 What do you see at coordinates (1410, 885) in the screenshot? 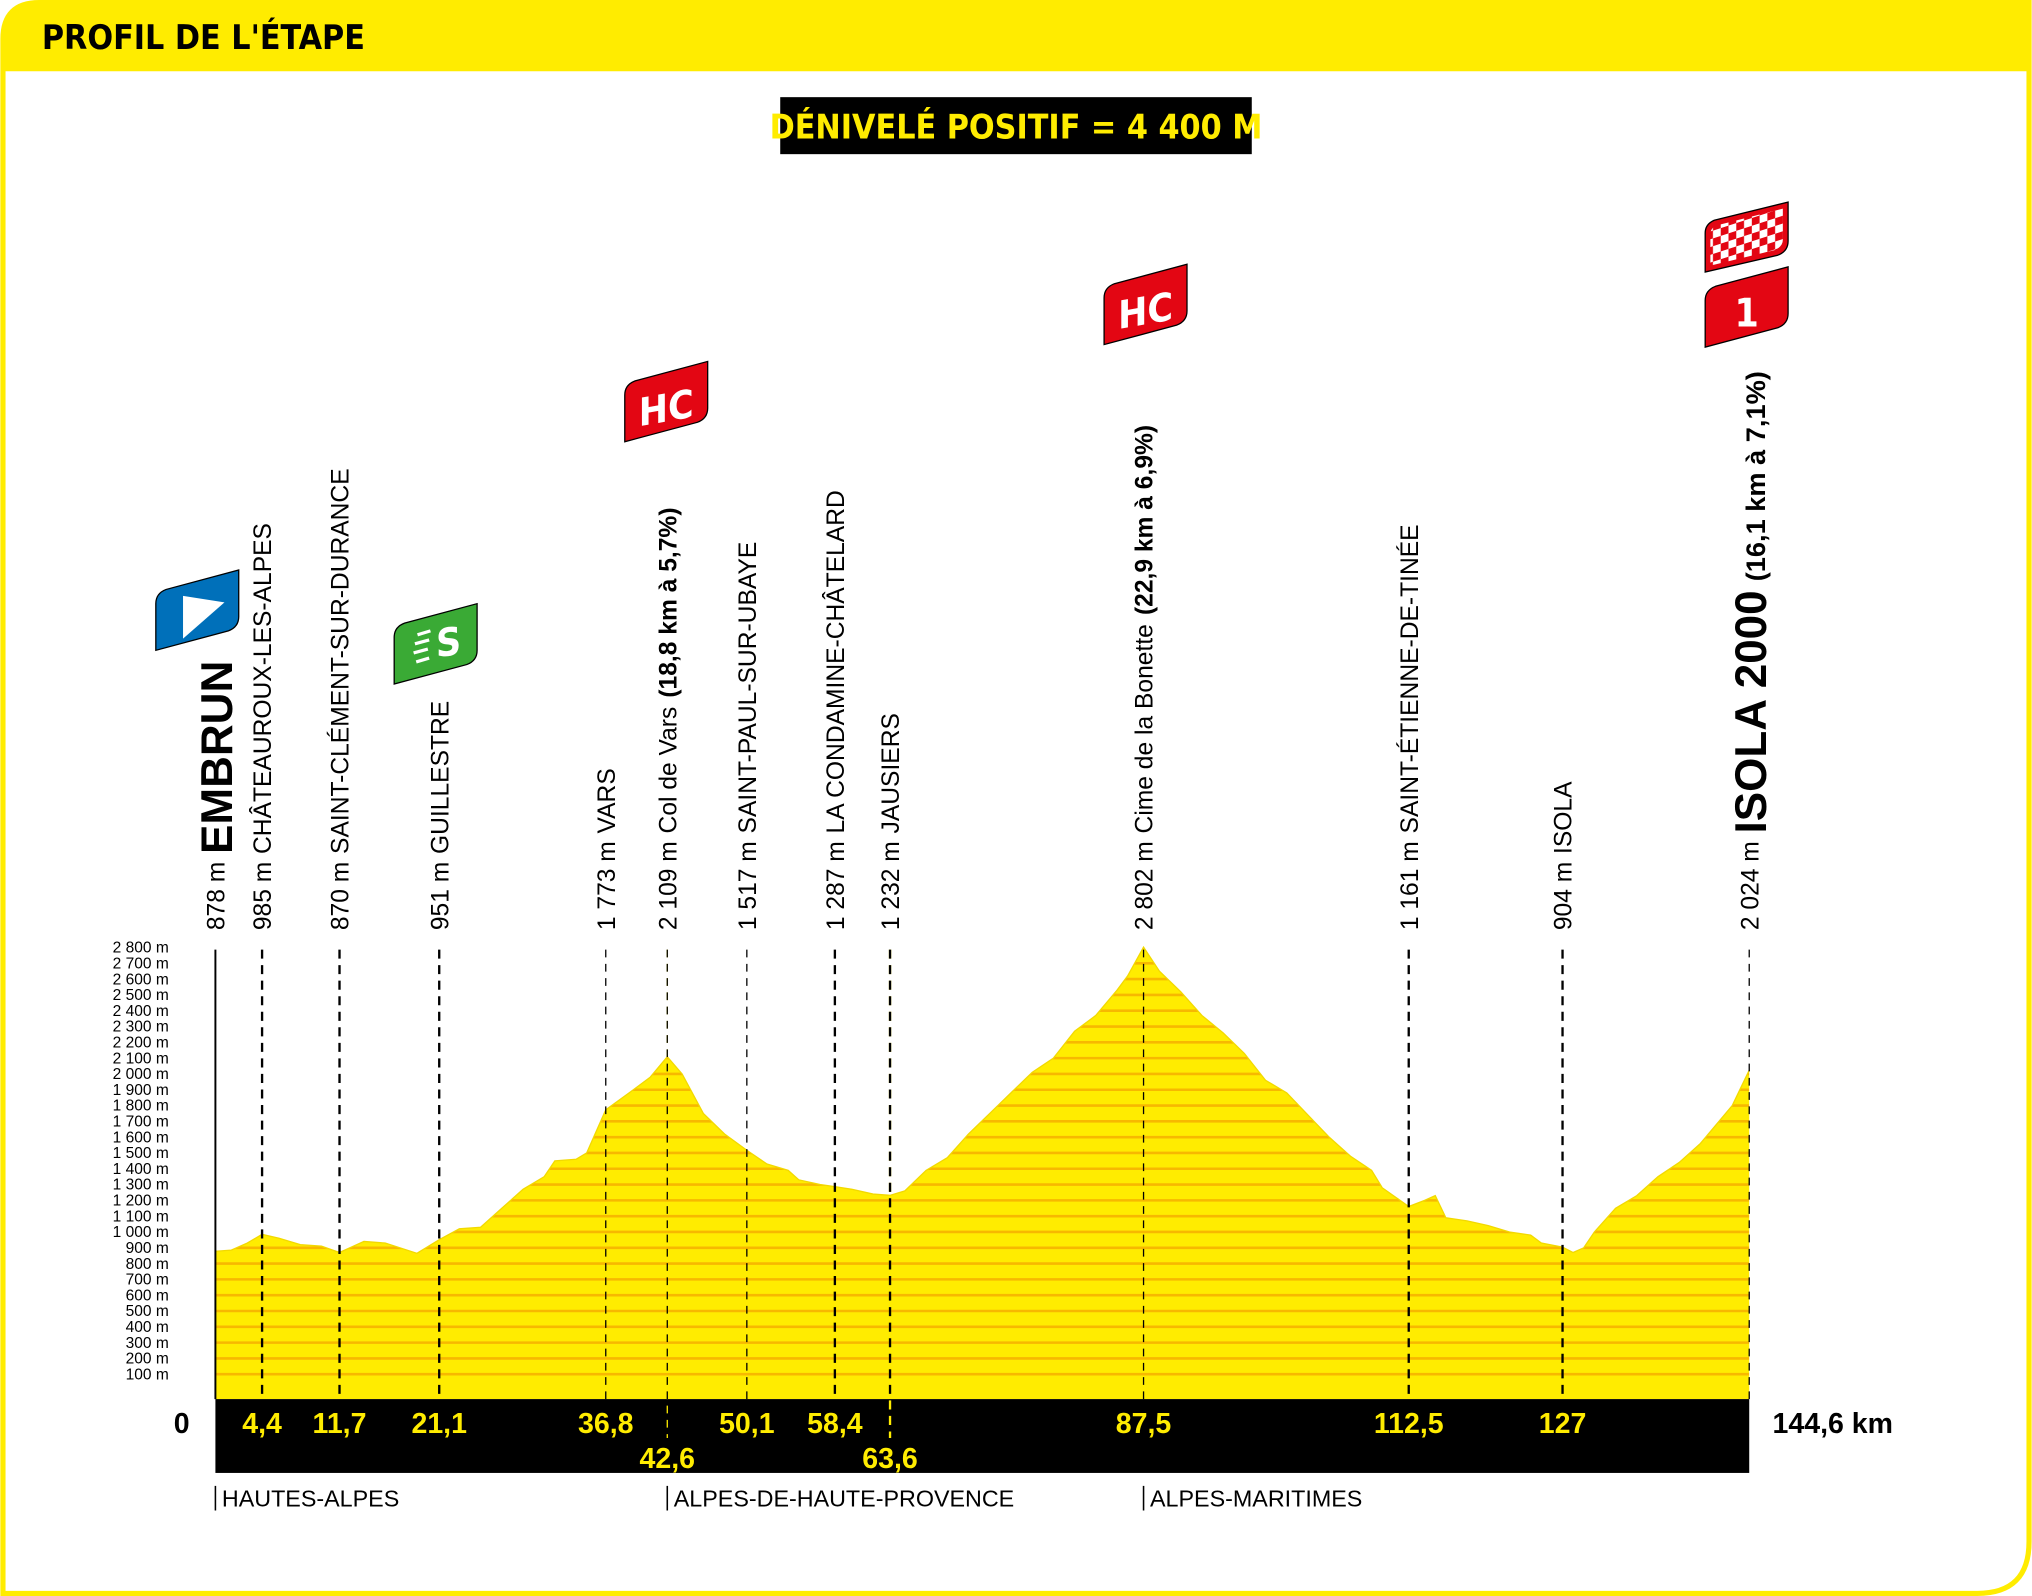
I see `waypoint-elevation: 1 161 m` at bounding box center [1410, 885].